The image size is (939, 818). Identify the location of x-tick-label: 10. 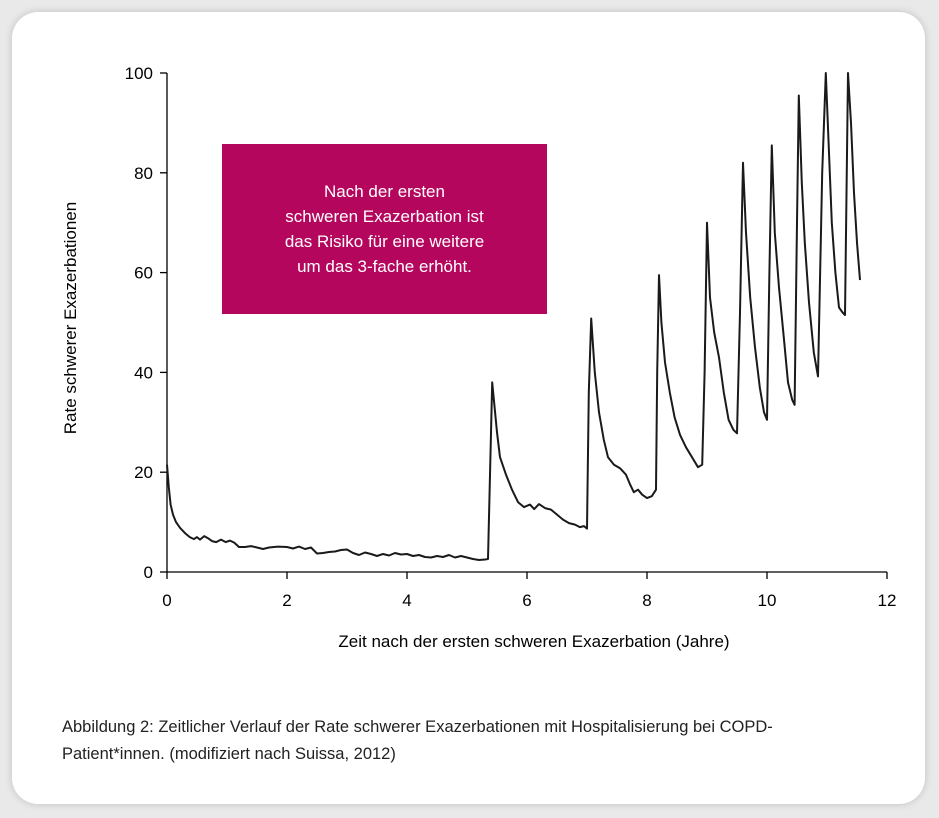
(767, 600).